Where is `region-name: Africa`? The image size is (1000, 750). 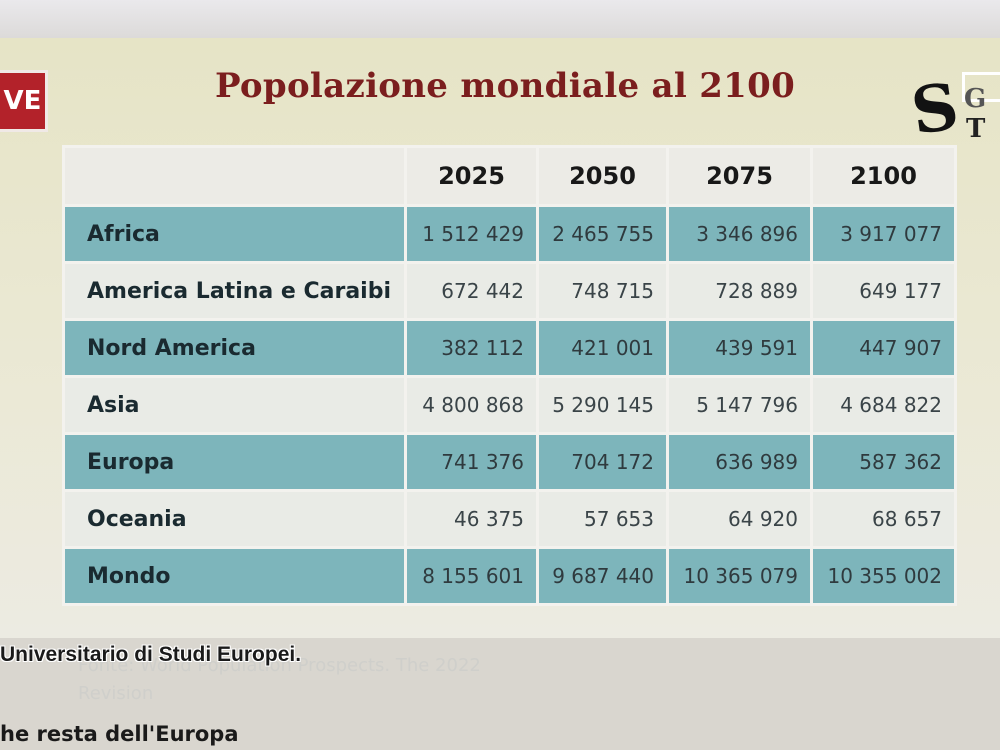 region-name: Africa is located at coordinates (234, 234).